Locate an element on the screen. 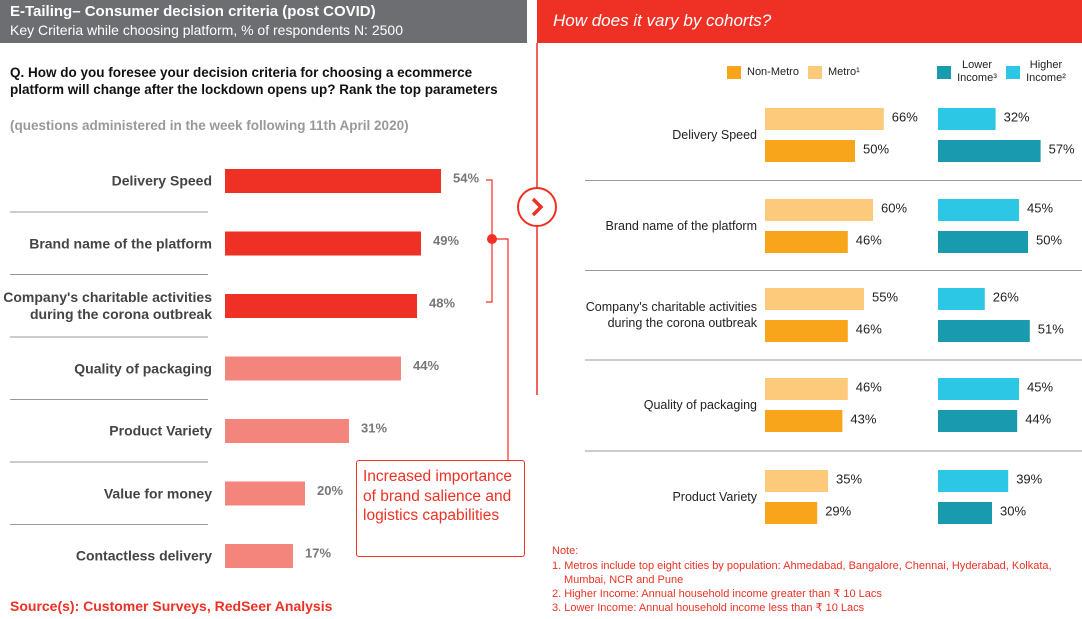 The width and height of the screenshot is (1082, 619). right-header-bg is located at coordinates (809, 21).